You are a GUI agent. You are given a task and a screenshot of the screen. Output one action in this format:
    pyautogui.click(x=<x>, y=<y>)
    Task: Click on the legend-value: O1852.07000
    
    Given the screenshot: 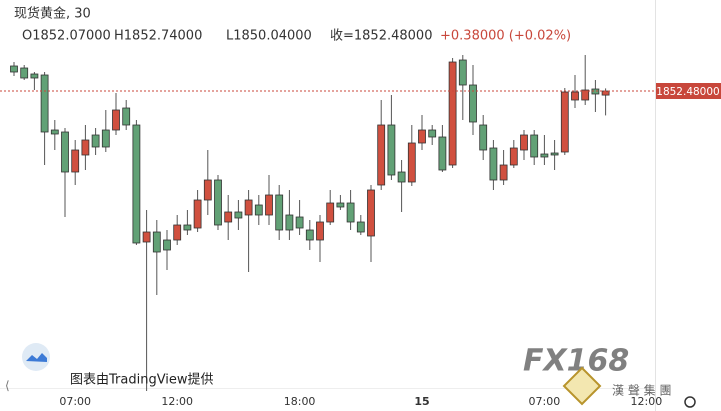 What is the action you would take?
    pyautogui.click(x=66, y=36)
    